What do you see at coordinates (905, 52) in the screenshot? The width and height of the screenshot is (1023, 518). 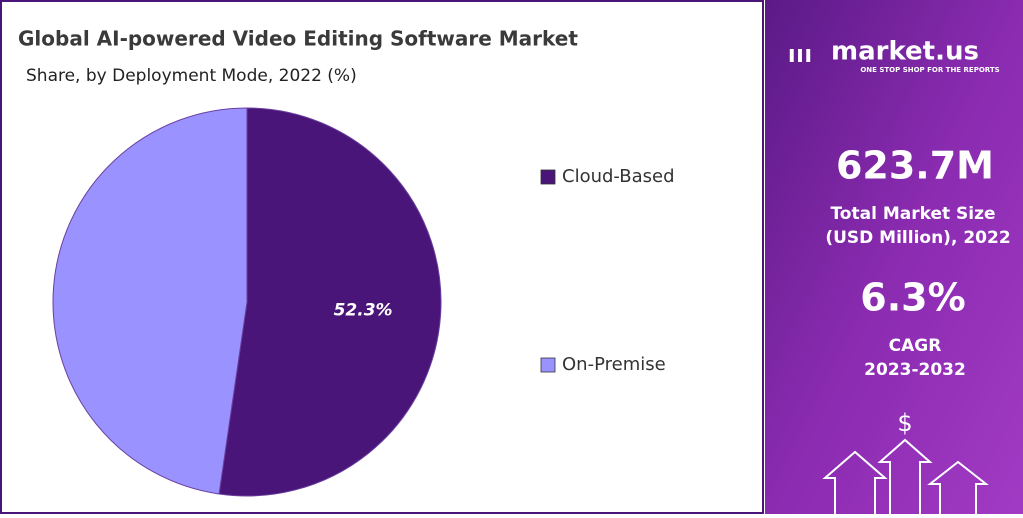 I see `brand: market.us` at bounding box center [905, 52].